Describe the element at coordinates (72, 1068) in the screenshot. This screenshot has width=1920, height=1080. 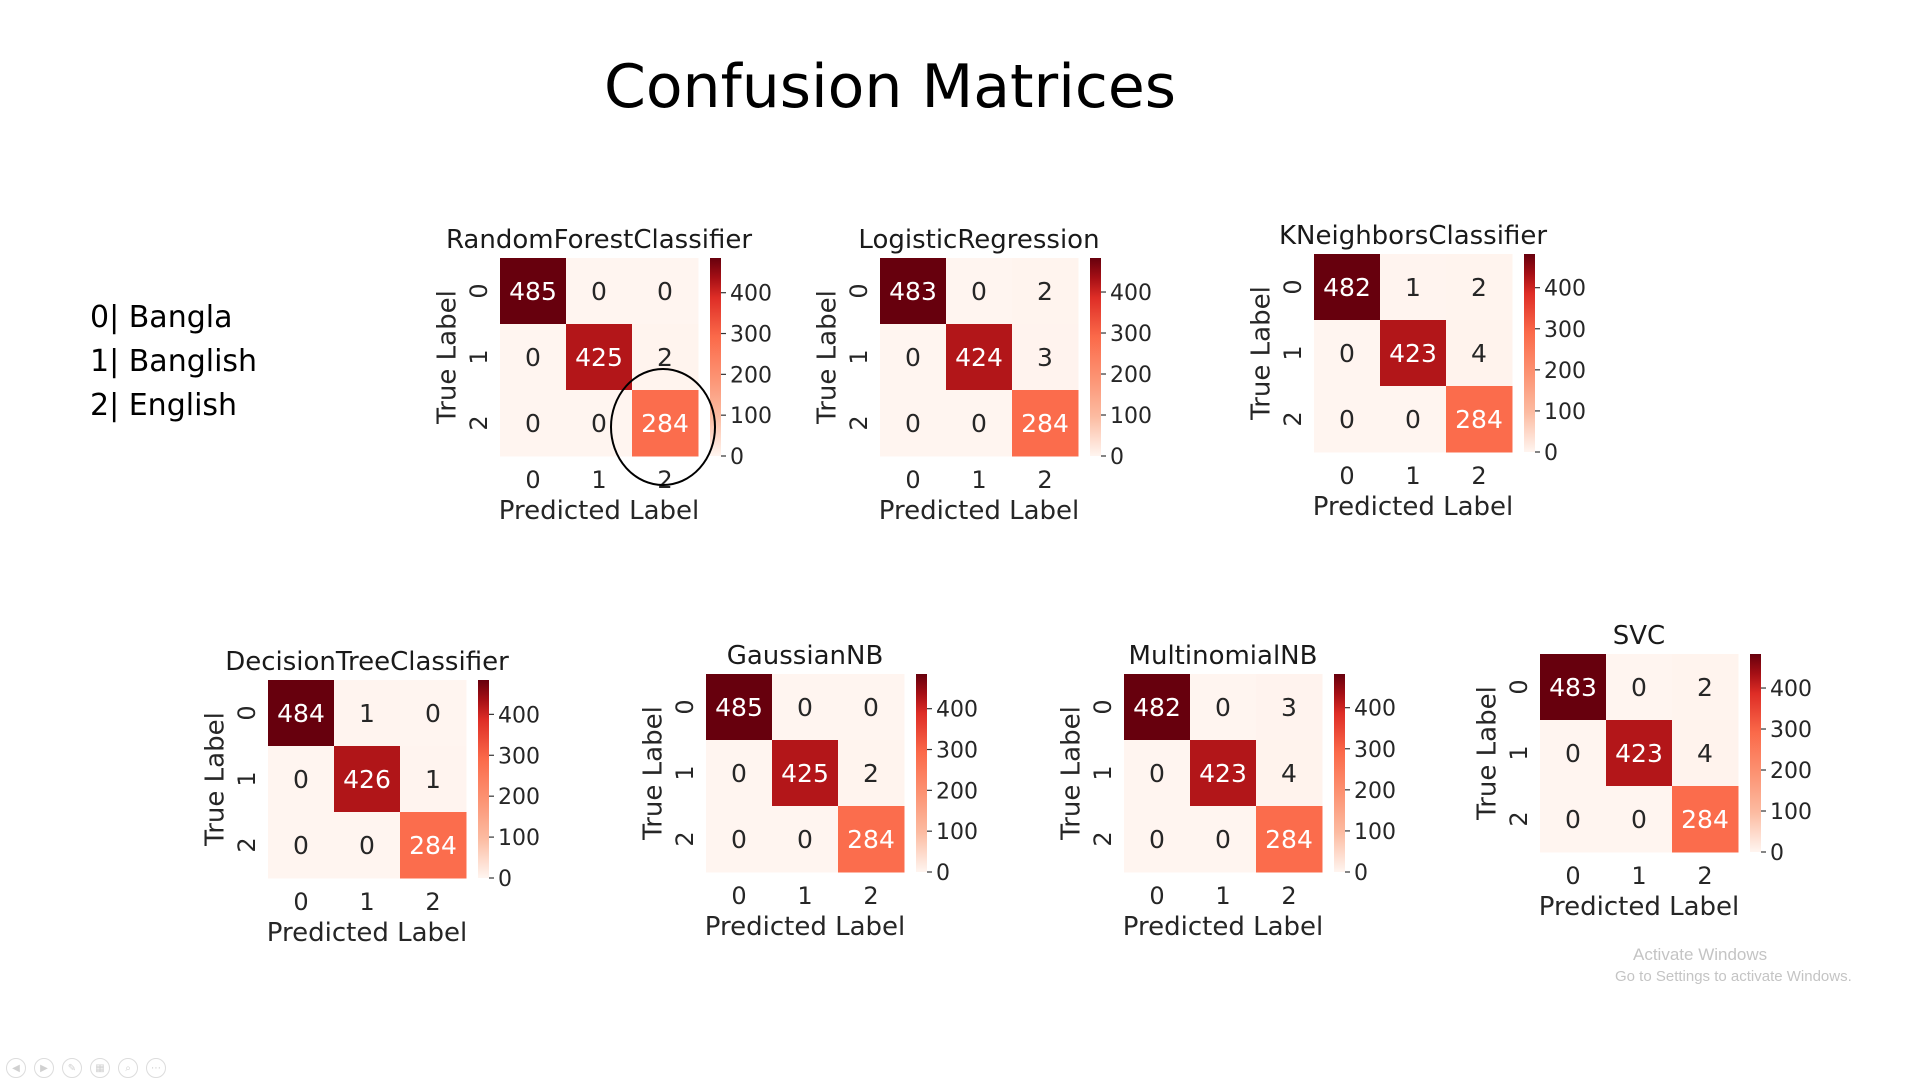
I see `pen-icon: ✎` at that location.